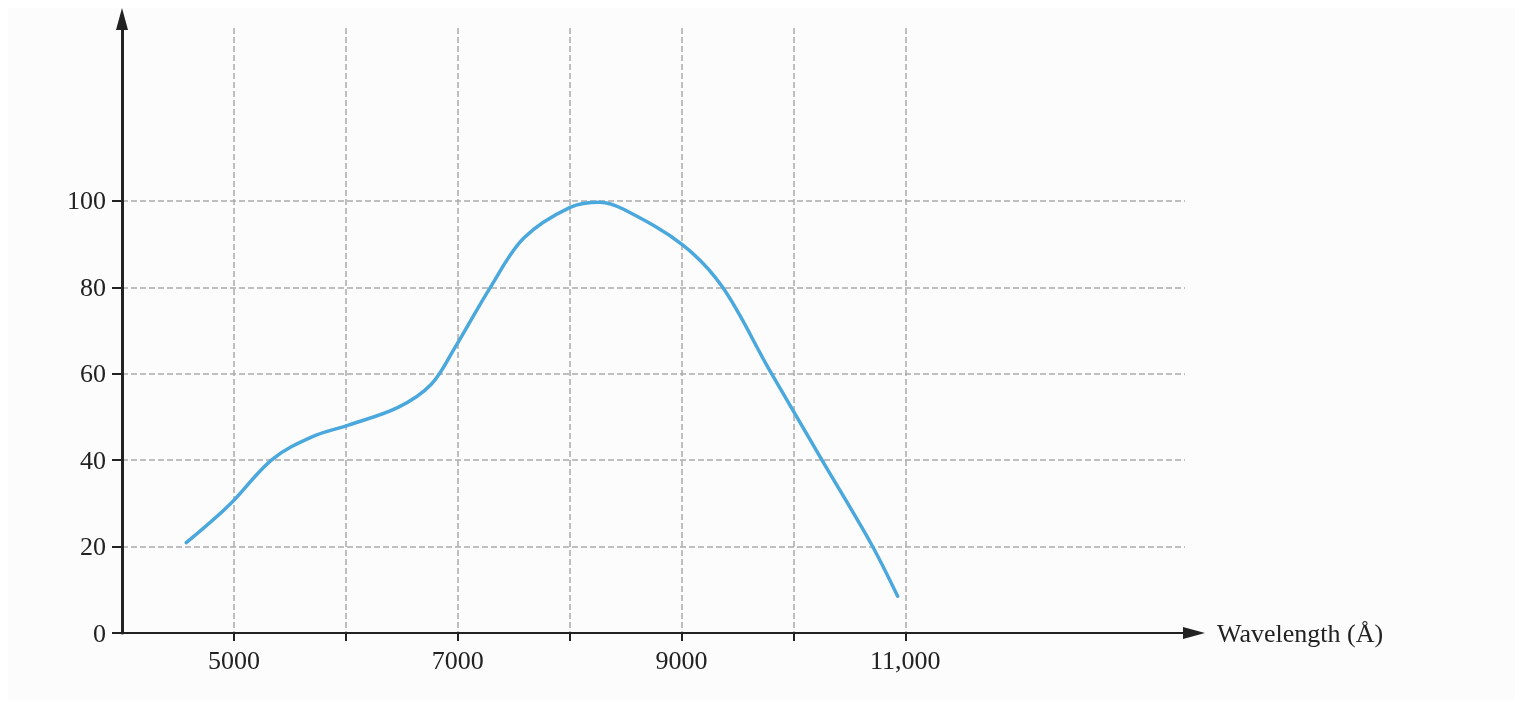 This screenshot has height=708, width=1523. Describe the element at coordinates (457, 660) in the screenshot. I see `x-tick-label: 7000` at that location.